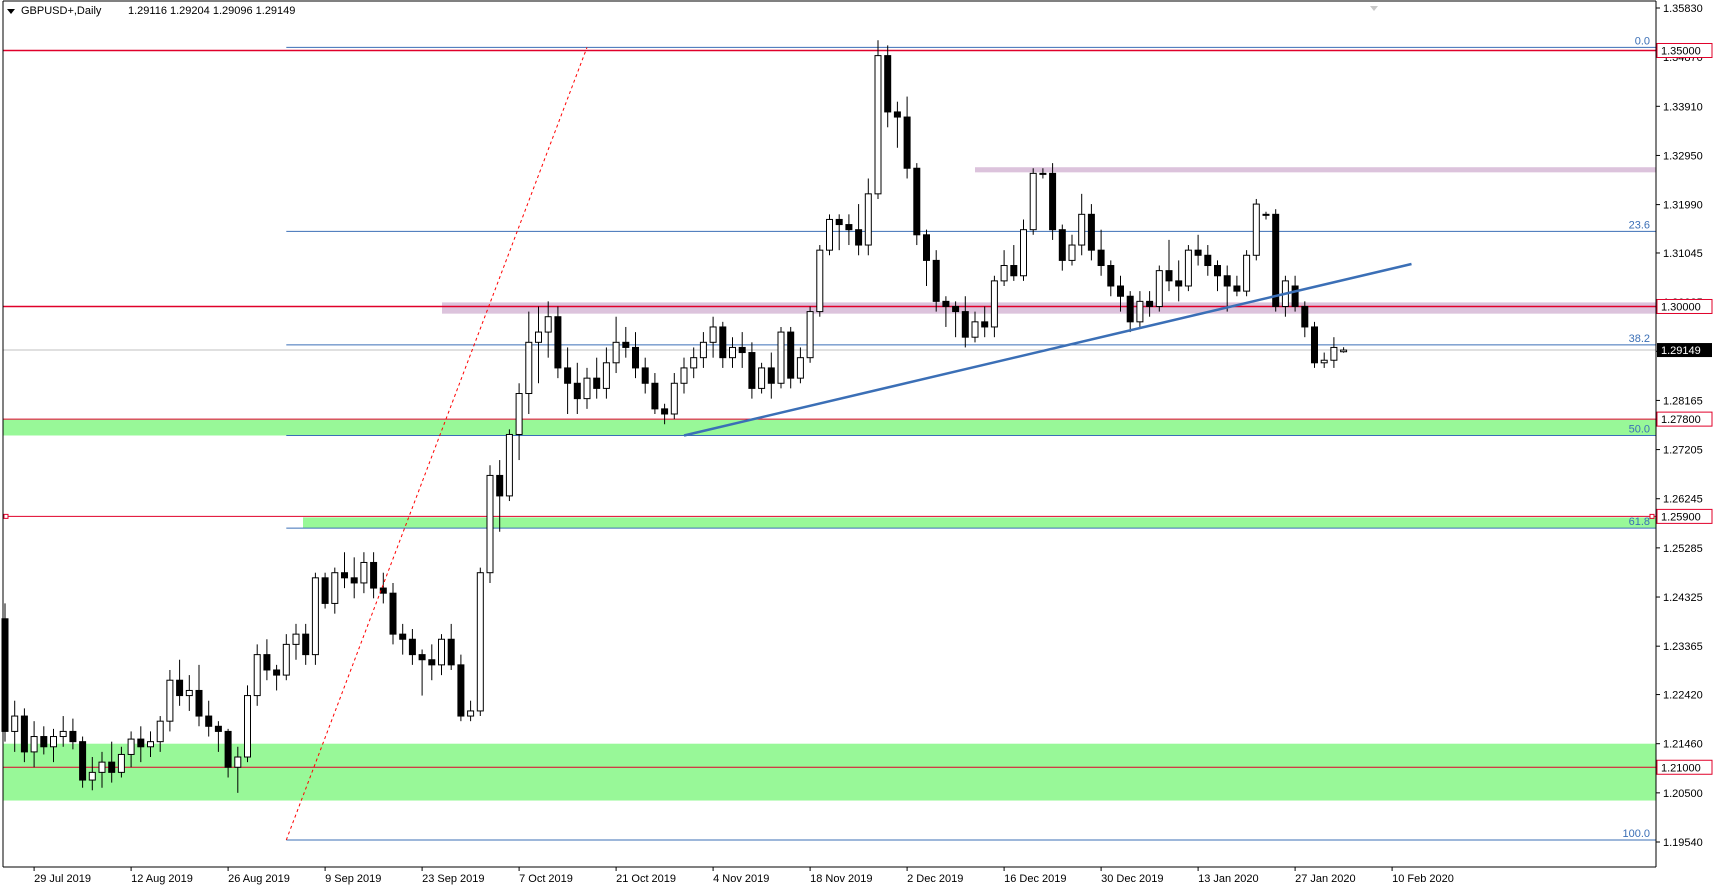 The image size is (1722, 893). I want to click on symbol-label: GBPUSD+,Daily, so click(61, 11).